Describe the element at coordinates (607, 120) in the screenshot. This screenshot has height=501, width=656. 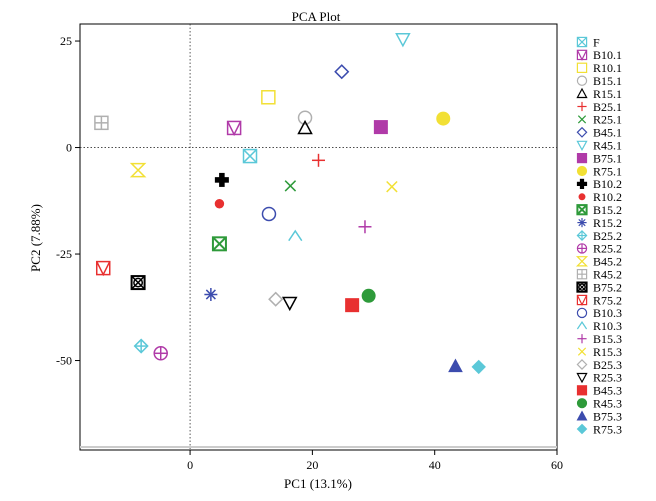
I see `legend-label: R25.1` at that location.